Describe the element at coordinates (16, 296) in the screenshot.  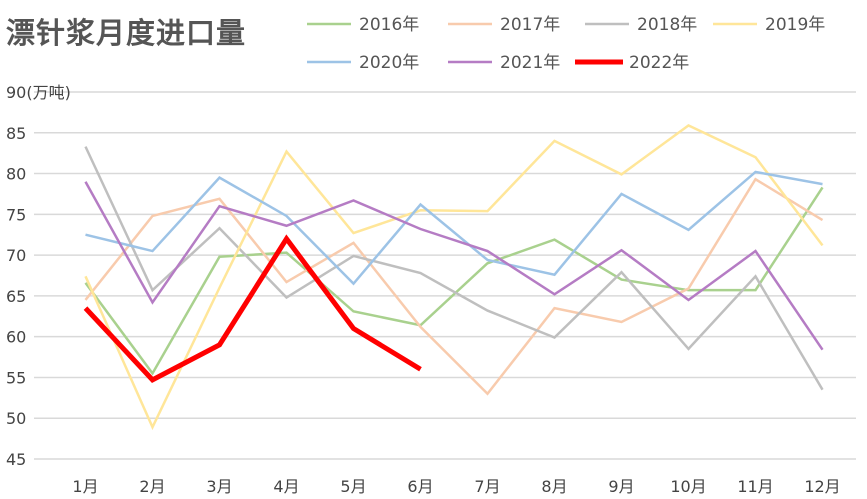
I see `y-tick-label: 65` at that location.